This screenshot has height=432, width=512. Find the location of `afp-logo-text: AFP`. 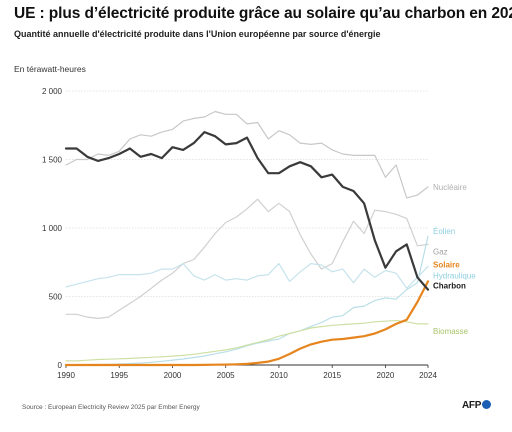

afp-logo-text: AFP is located at coordinates (472, 405).